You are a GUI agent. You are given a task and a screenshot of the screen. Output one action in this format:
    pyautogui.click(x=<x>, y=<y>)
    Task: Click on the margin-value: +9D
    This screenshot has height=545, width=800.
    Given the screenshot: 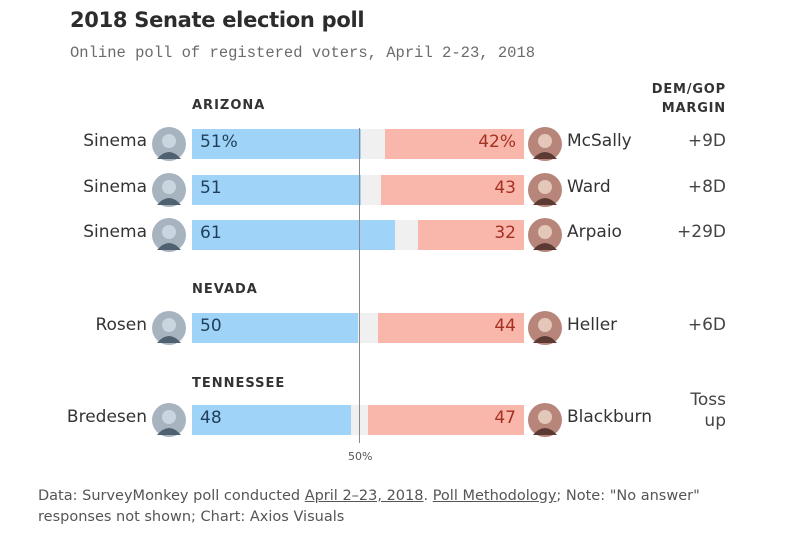 What is the action you would take?
    pyautogui.click(x=706, y=141)
    